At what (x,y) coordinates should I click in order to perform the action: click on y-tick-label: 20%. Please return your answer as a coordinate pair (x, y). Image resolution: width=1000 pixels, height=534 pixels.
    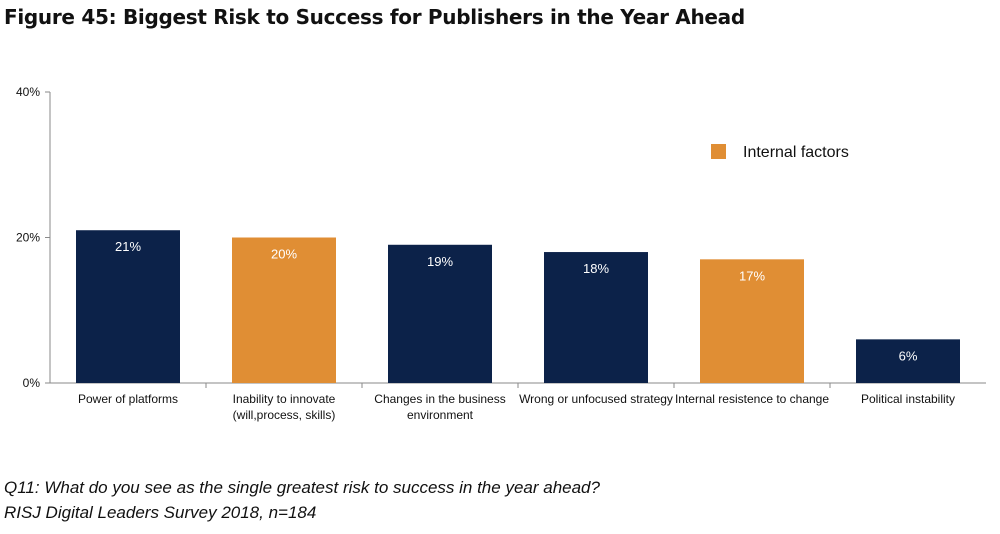
    Looking at the image, I should click on (28, 238).